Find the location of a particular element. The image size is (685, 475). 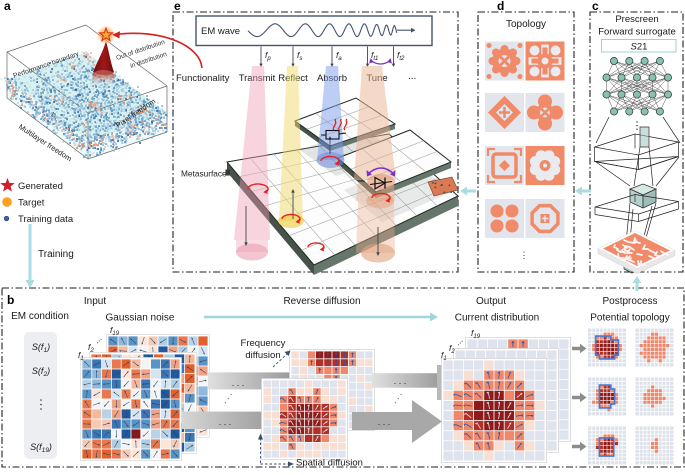

svg-text: Spatial diffusion is located at coordinates (329, 463).